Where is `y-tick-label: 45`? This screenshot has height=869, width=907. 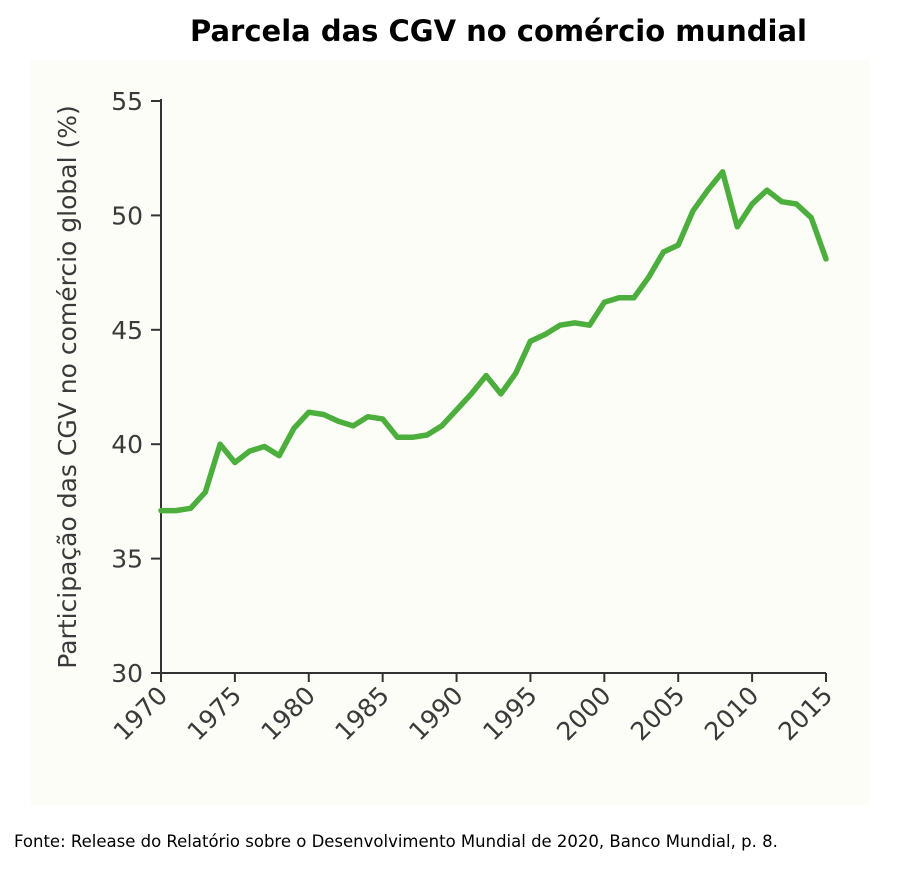
y-tick-label: 45 is located at coordinates (127, 330).